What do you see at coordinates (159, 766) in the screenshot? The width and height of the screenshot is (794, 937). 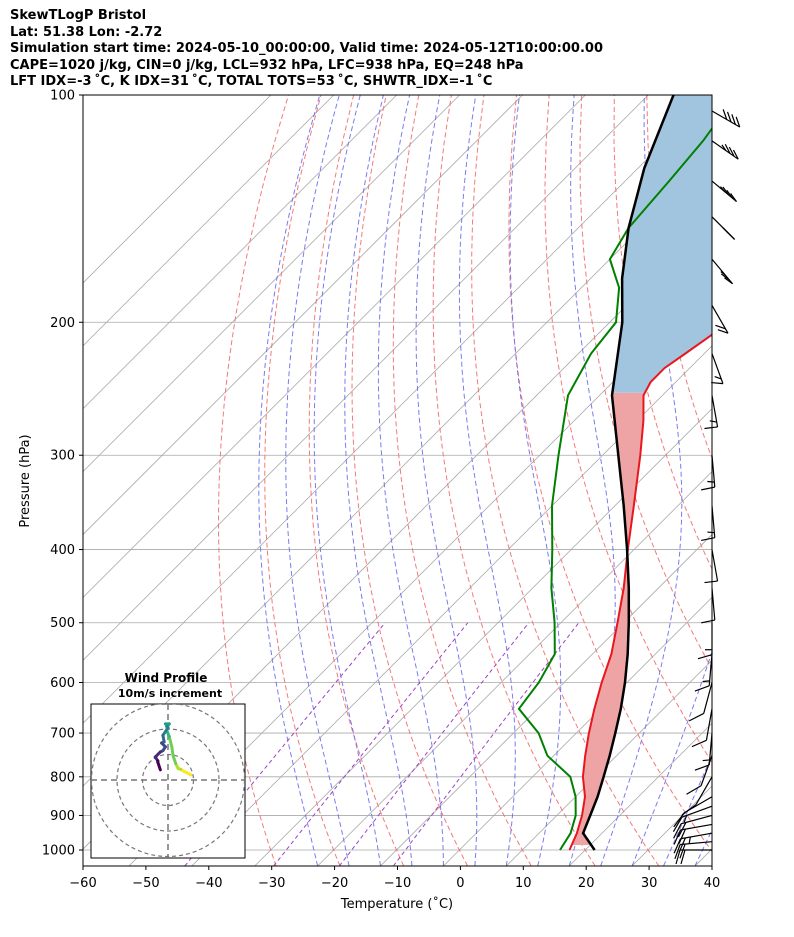 I see `hodograph-segment` at bounding box center [159, 766].